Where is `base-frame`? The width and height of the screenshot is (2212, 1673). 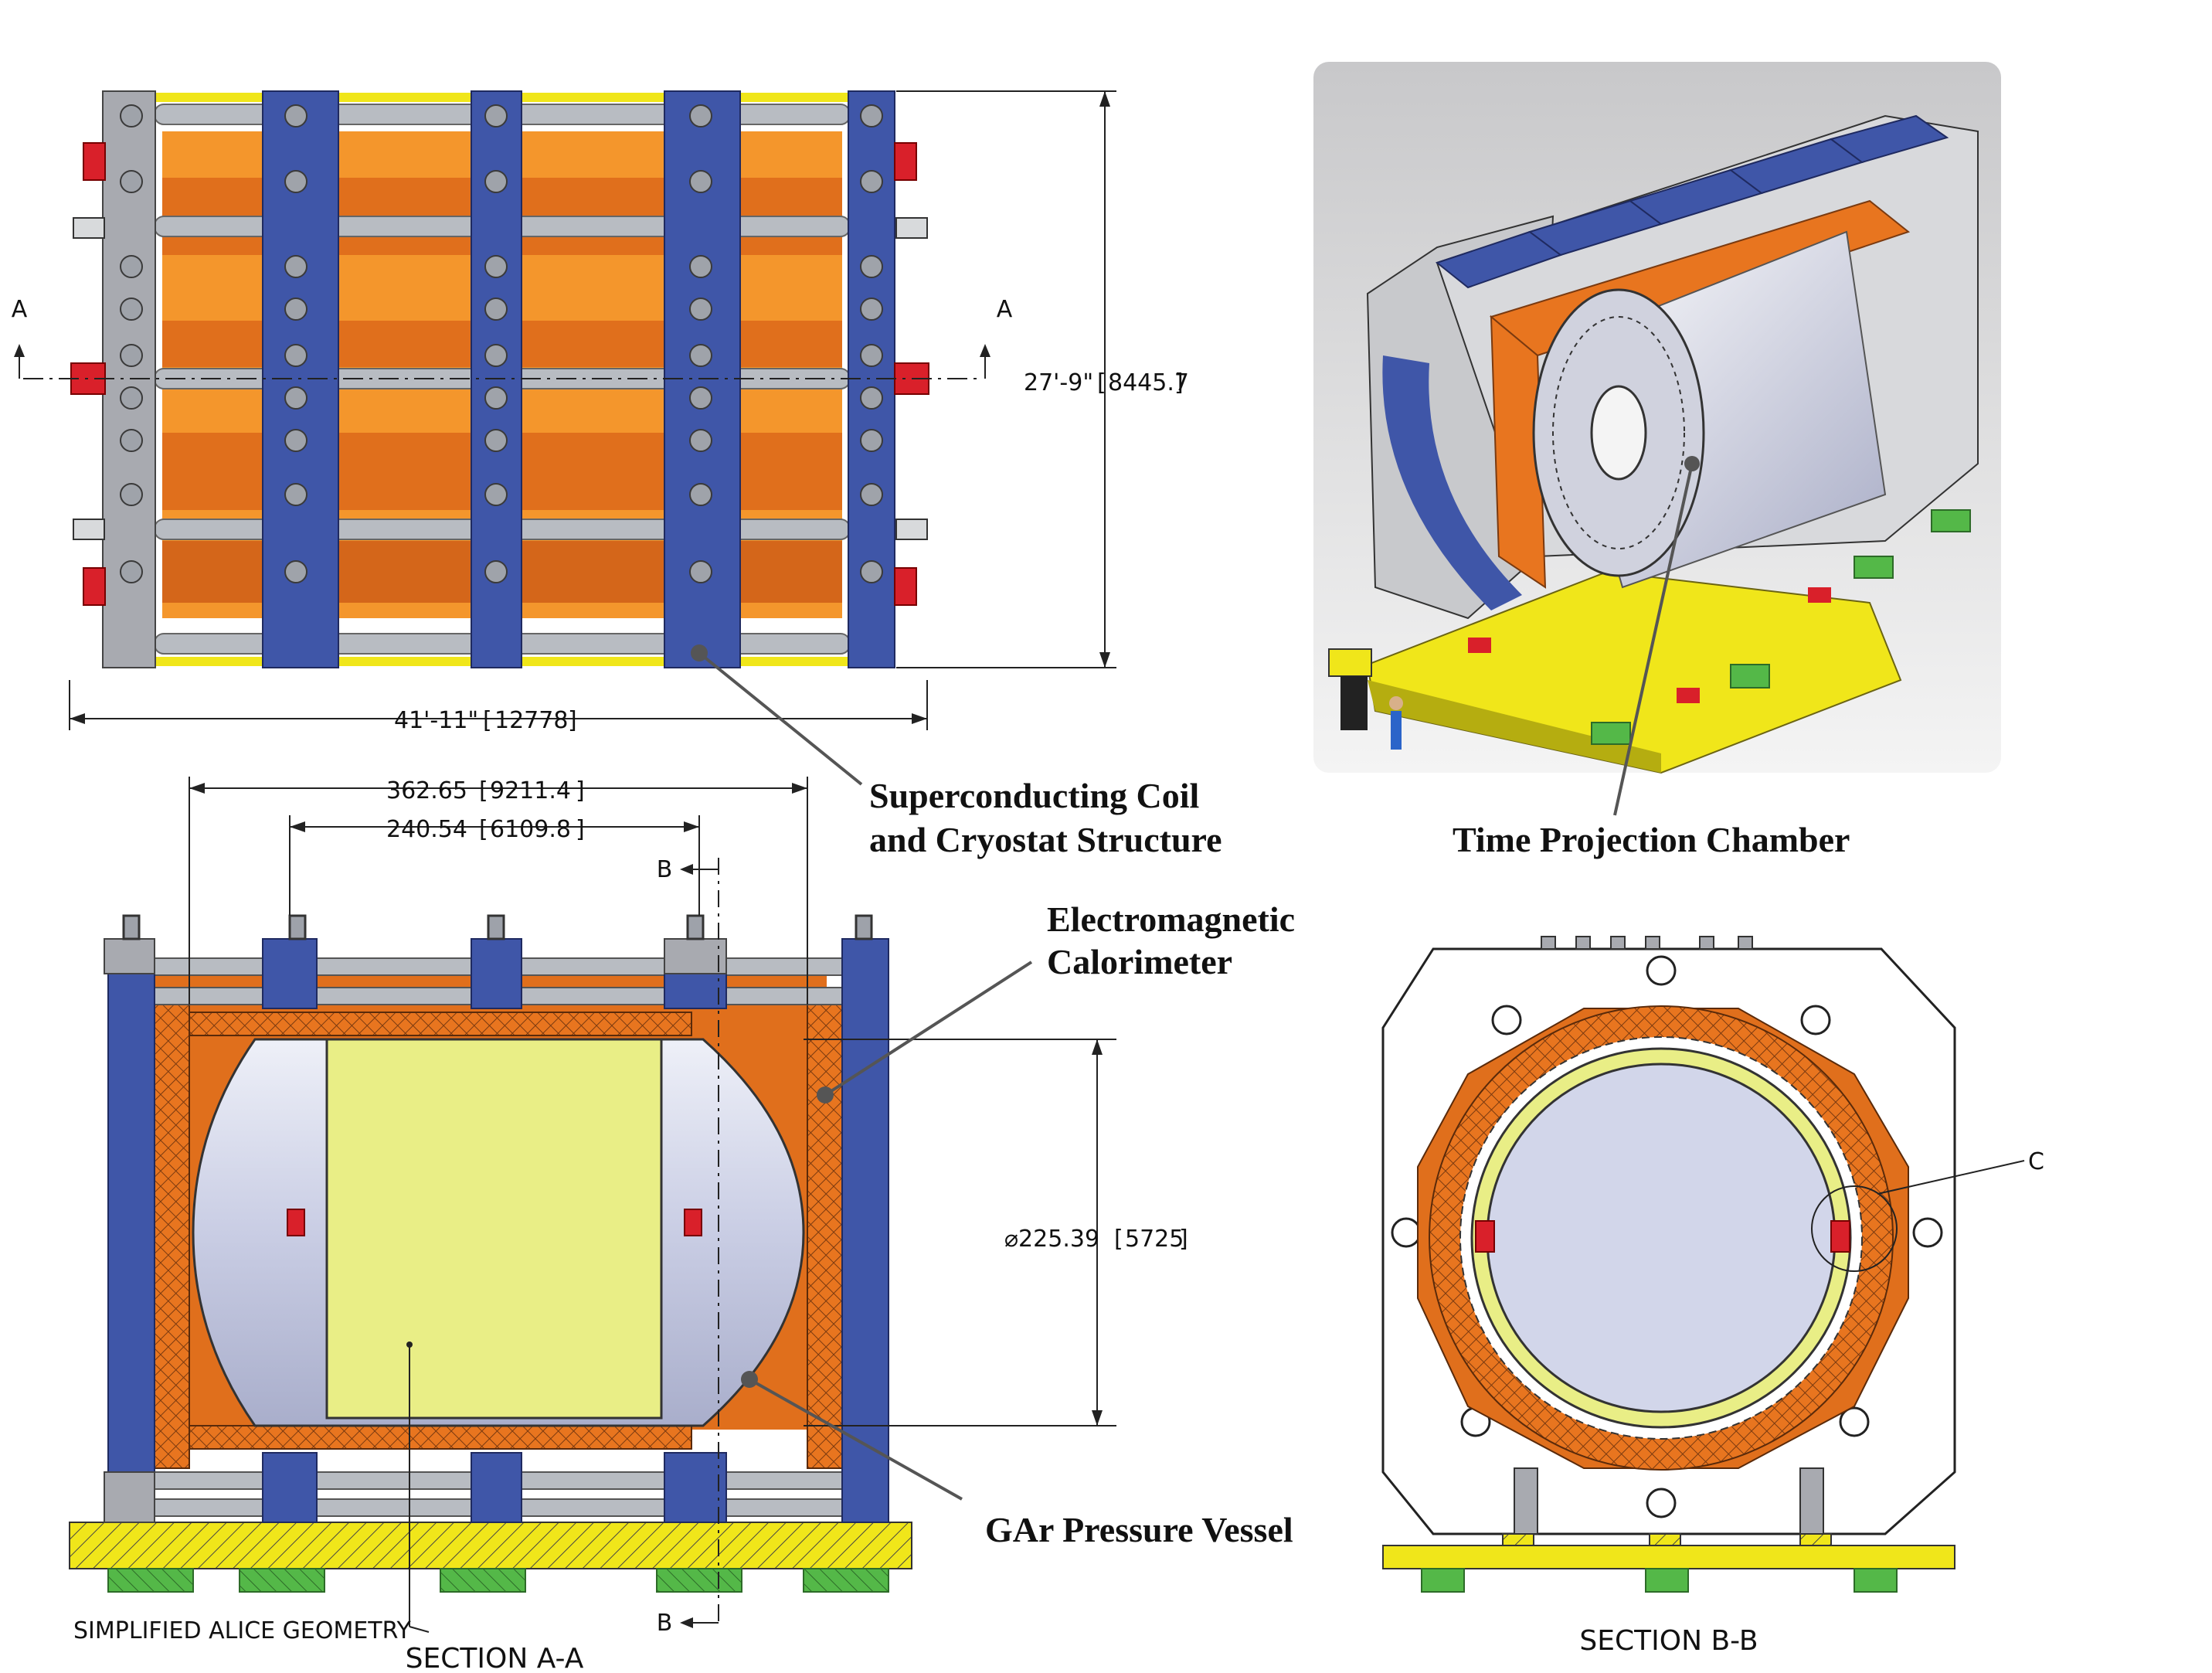
base-frame is located at coordinates (491, 1545).